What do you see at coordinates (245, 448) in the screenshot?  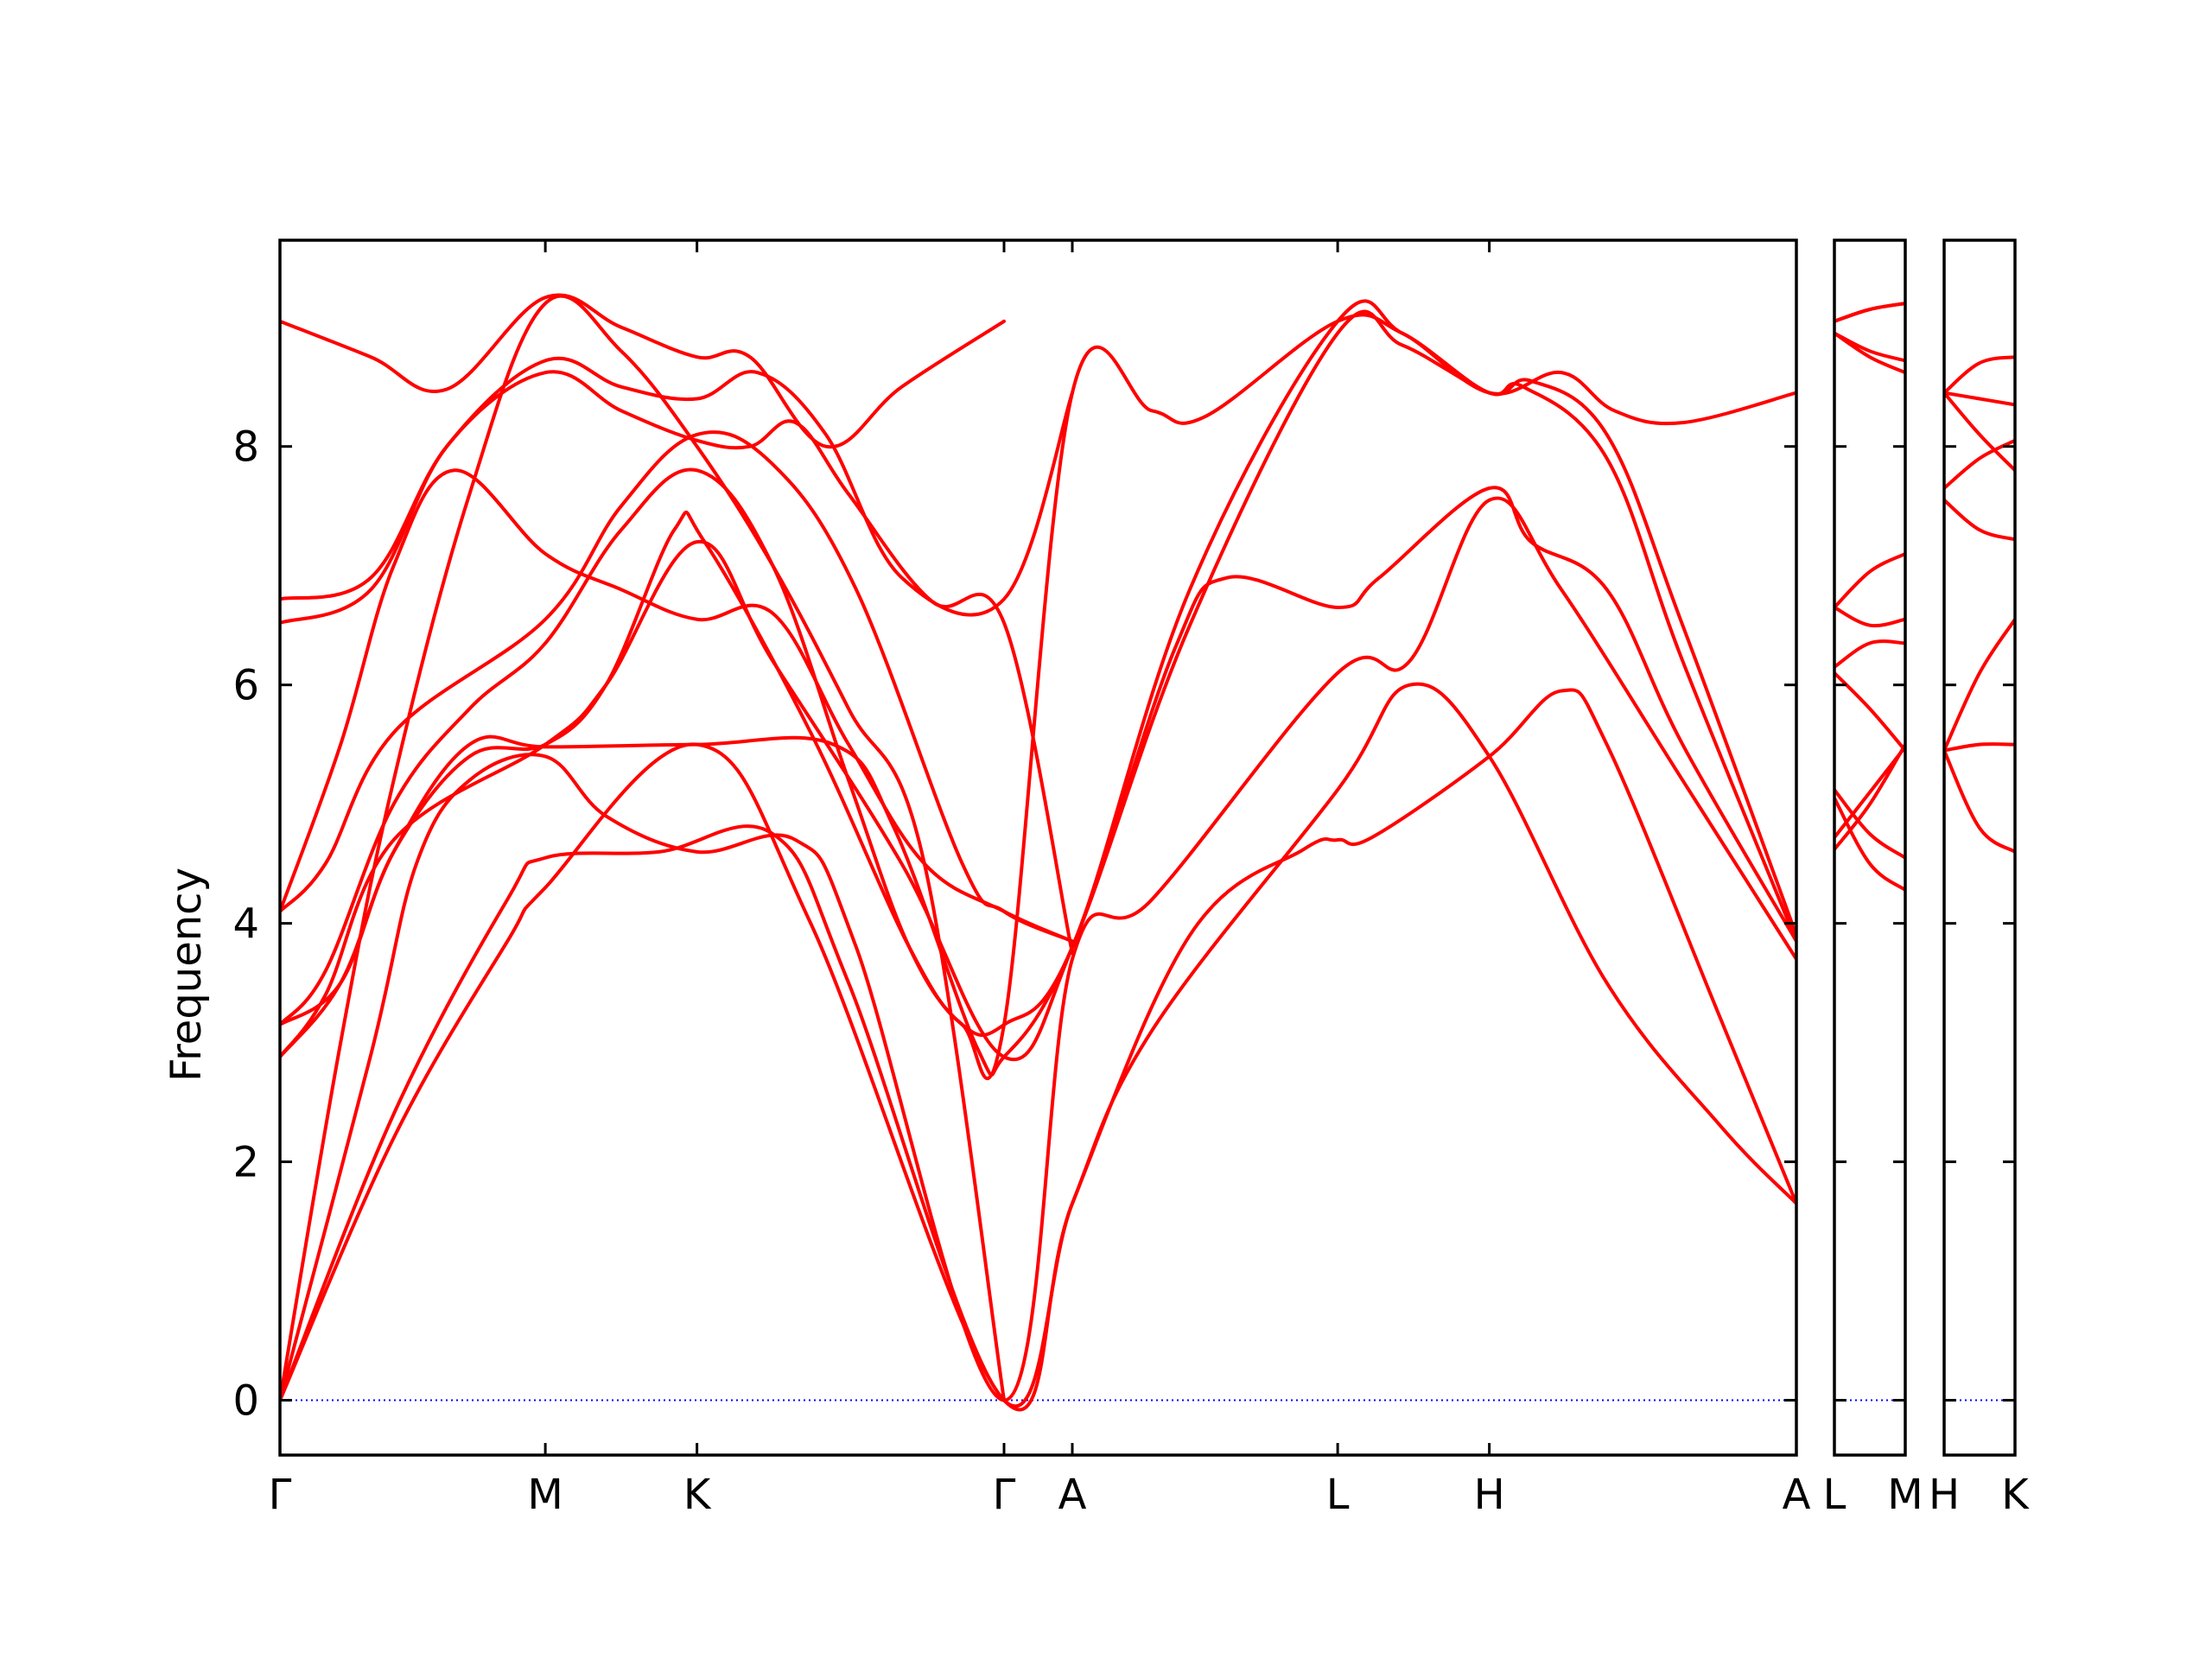 I see `y-tick-label: 8` at bounding box center [245, 448].